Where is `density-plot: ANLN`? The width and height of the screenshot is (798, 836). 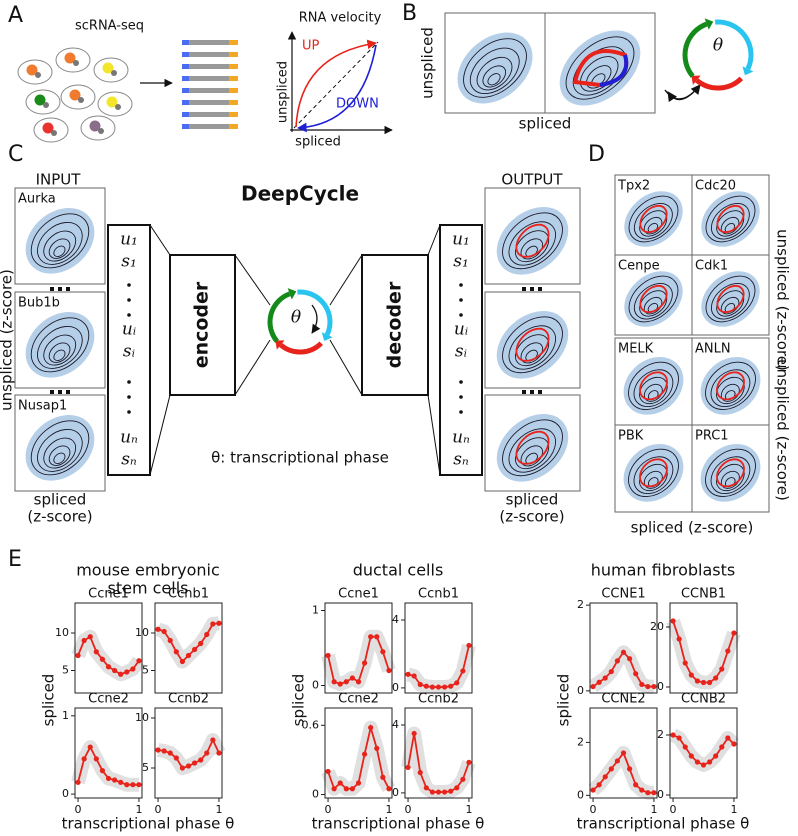 density-plot: ANLN is located at coordinates (730, 381).